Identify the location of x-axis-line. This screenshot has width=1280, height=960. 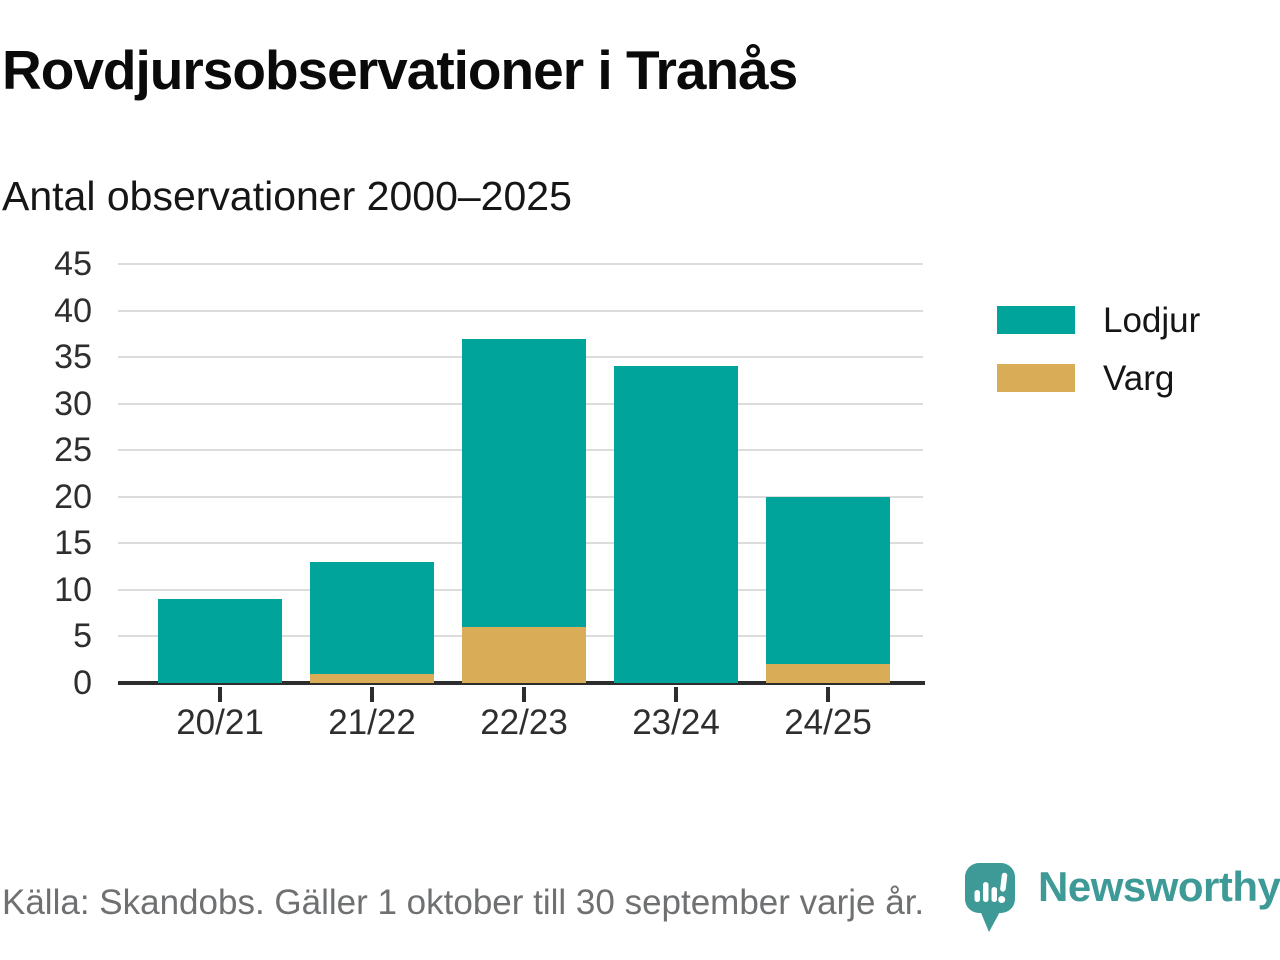
(521, 683).